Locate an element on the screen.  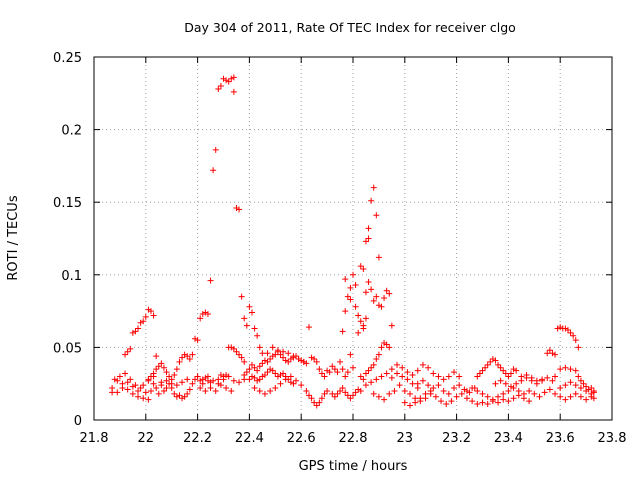
y-tick-label: 0.15 is located at coordinates (67, 203).